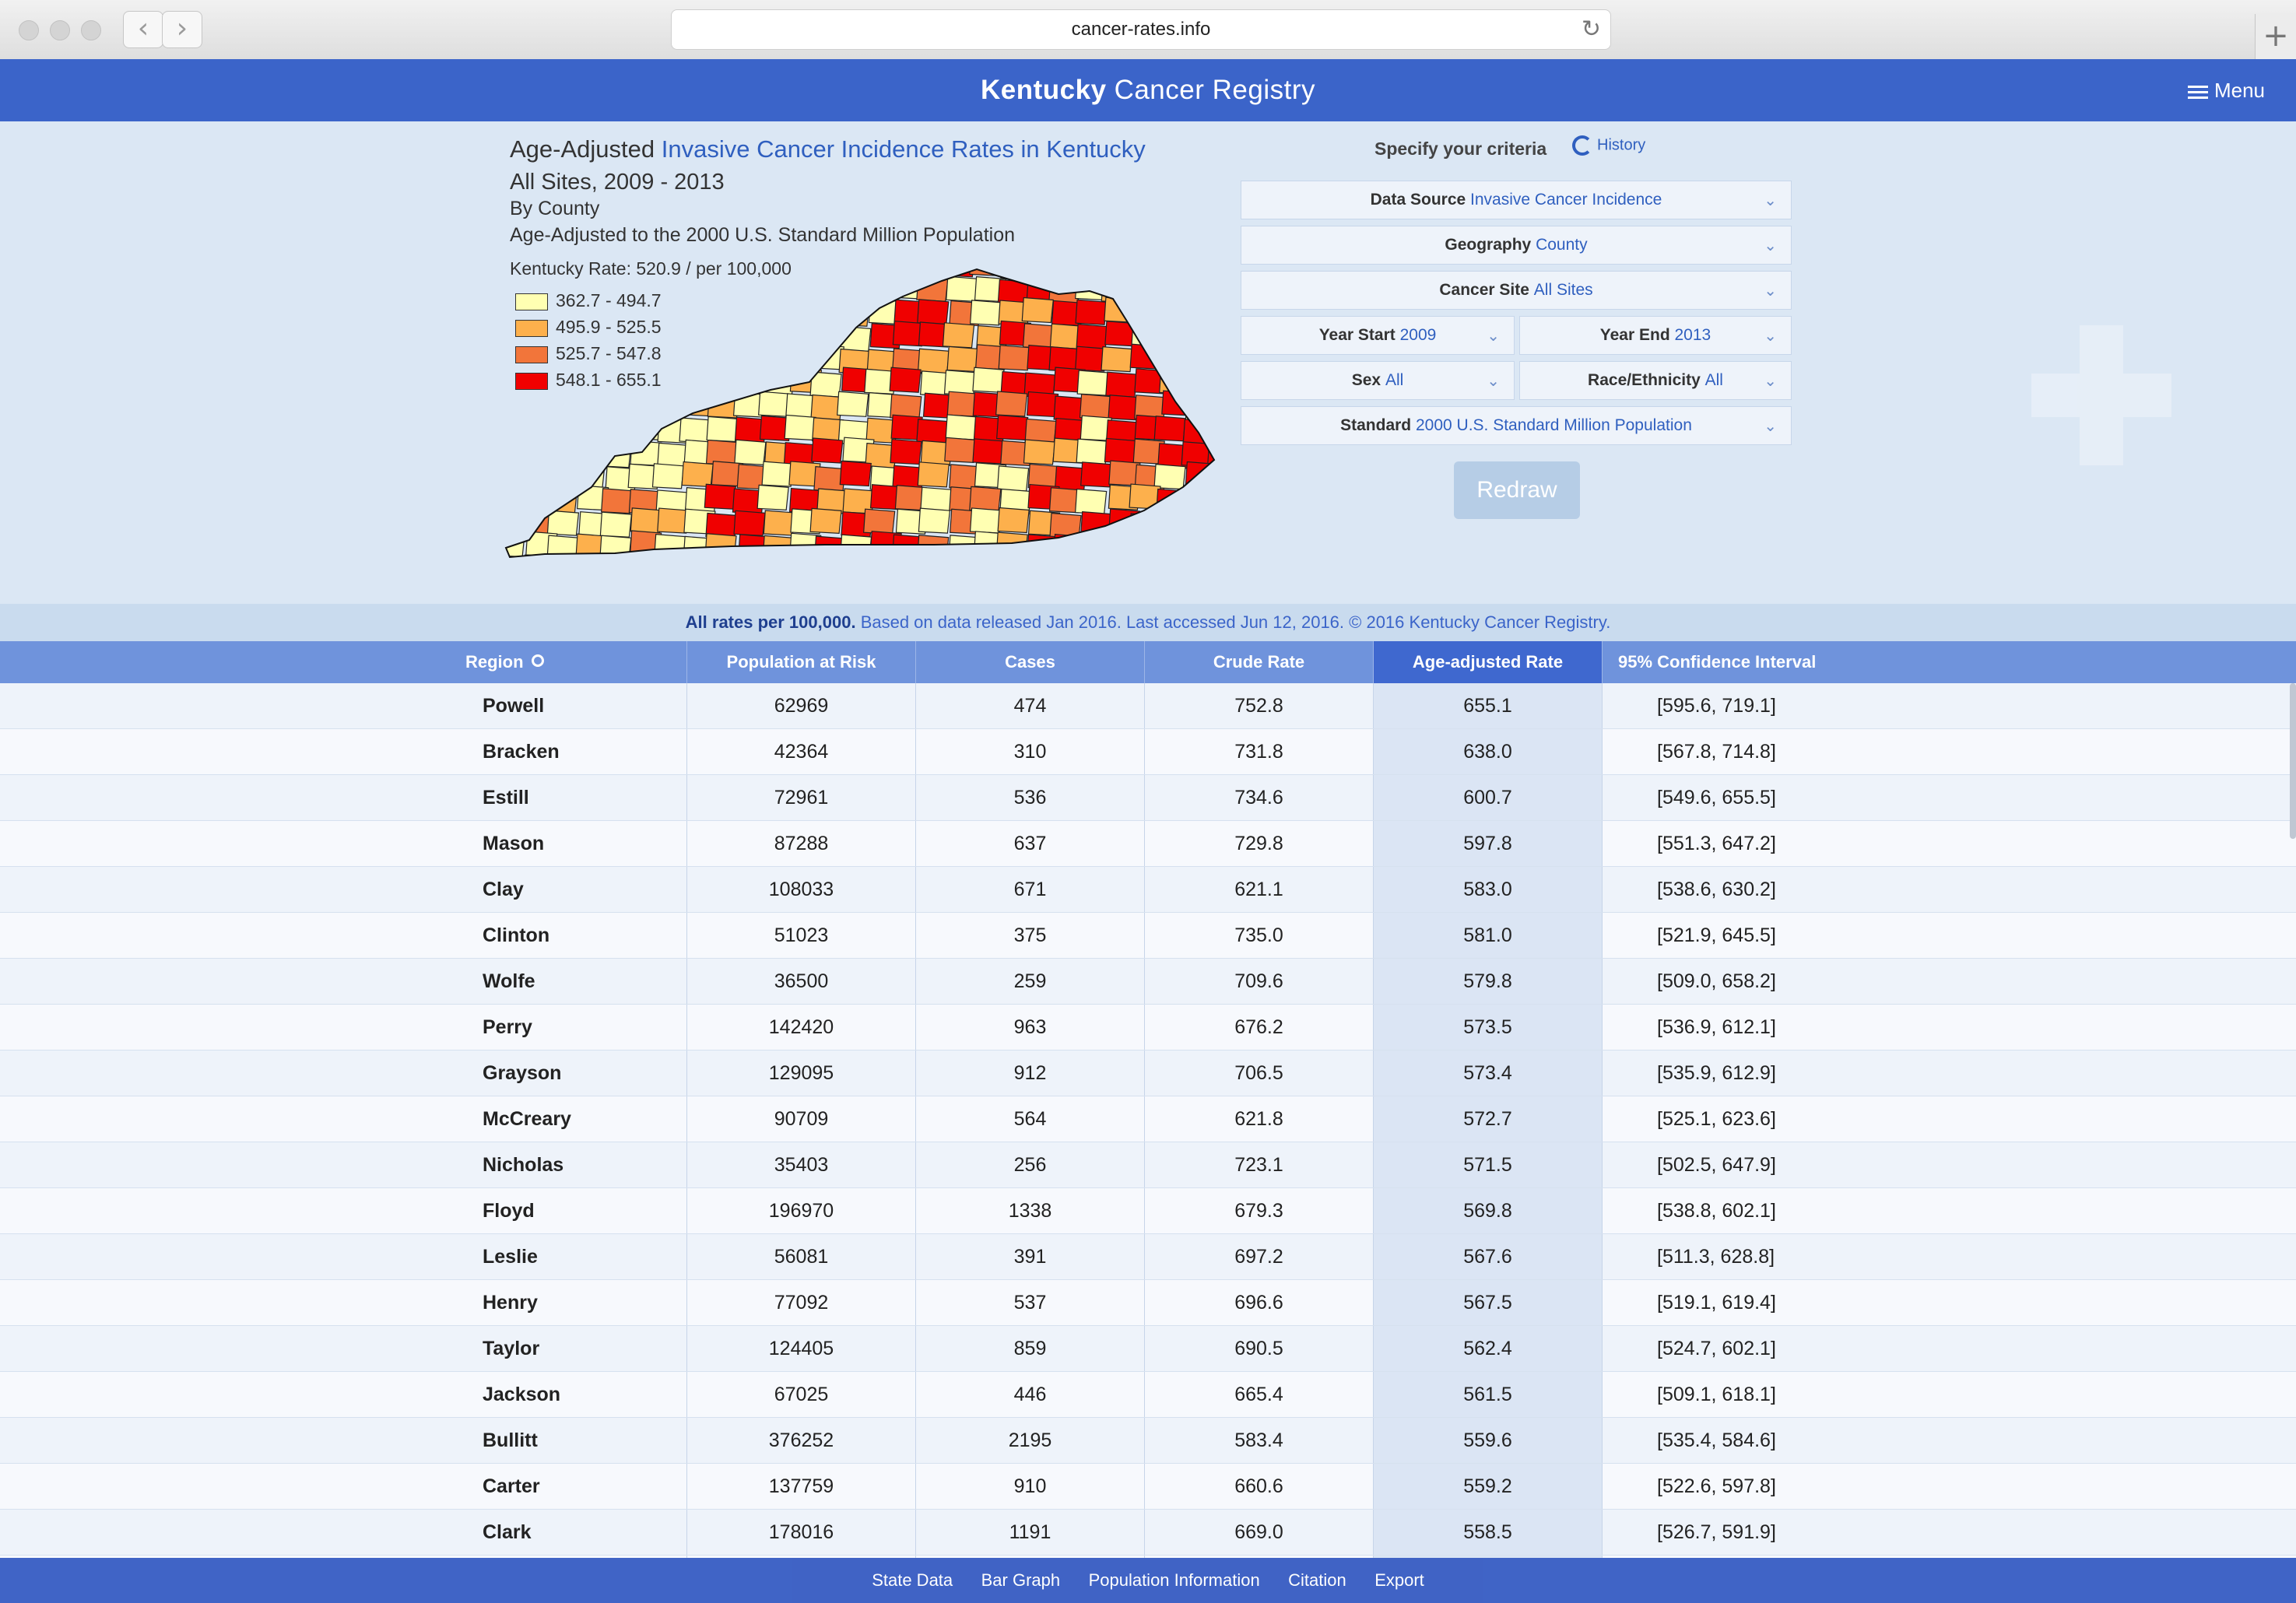 Image resolution: width=2296 pixels, height=1603 pixels. Describe the element at coordinates (1029, 662) in the screenshot. I see `column-header-cases: Cases` at that location.